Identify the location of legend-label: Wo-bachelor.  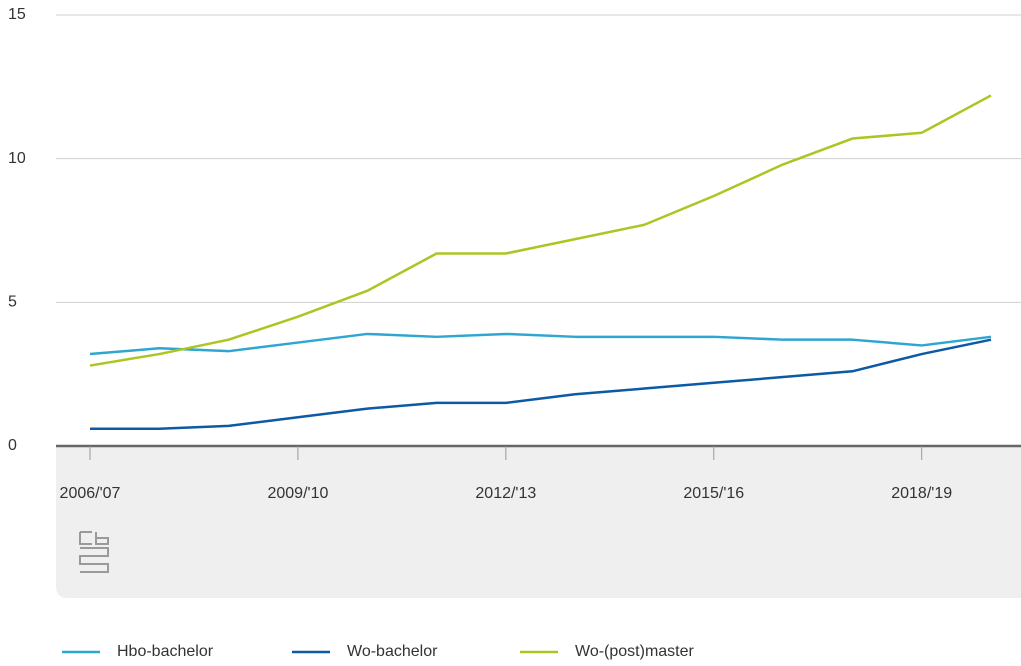
(392, 651).